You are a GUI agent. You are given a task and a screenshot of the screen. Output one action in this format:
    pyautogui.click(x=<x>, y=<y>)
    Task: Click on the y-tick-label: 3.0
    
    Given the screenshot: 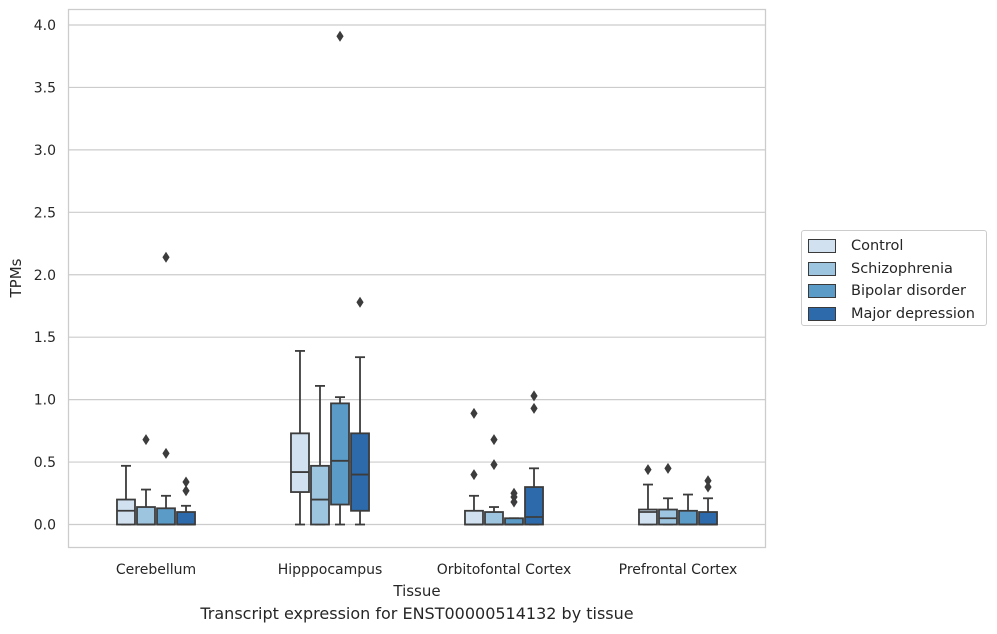 What is the action you would take?
    pyautogui.click(x=45, y=151)
    